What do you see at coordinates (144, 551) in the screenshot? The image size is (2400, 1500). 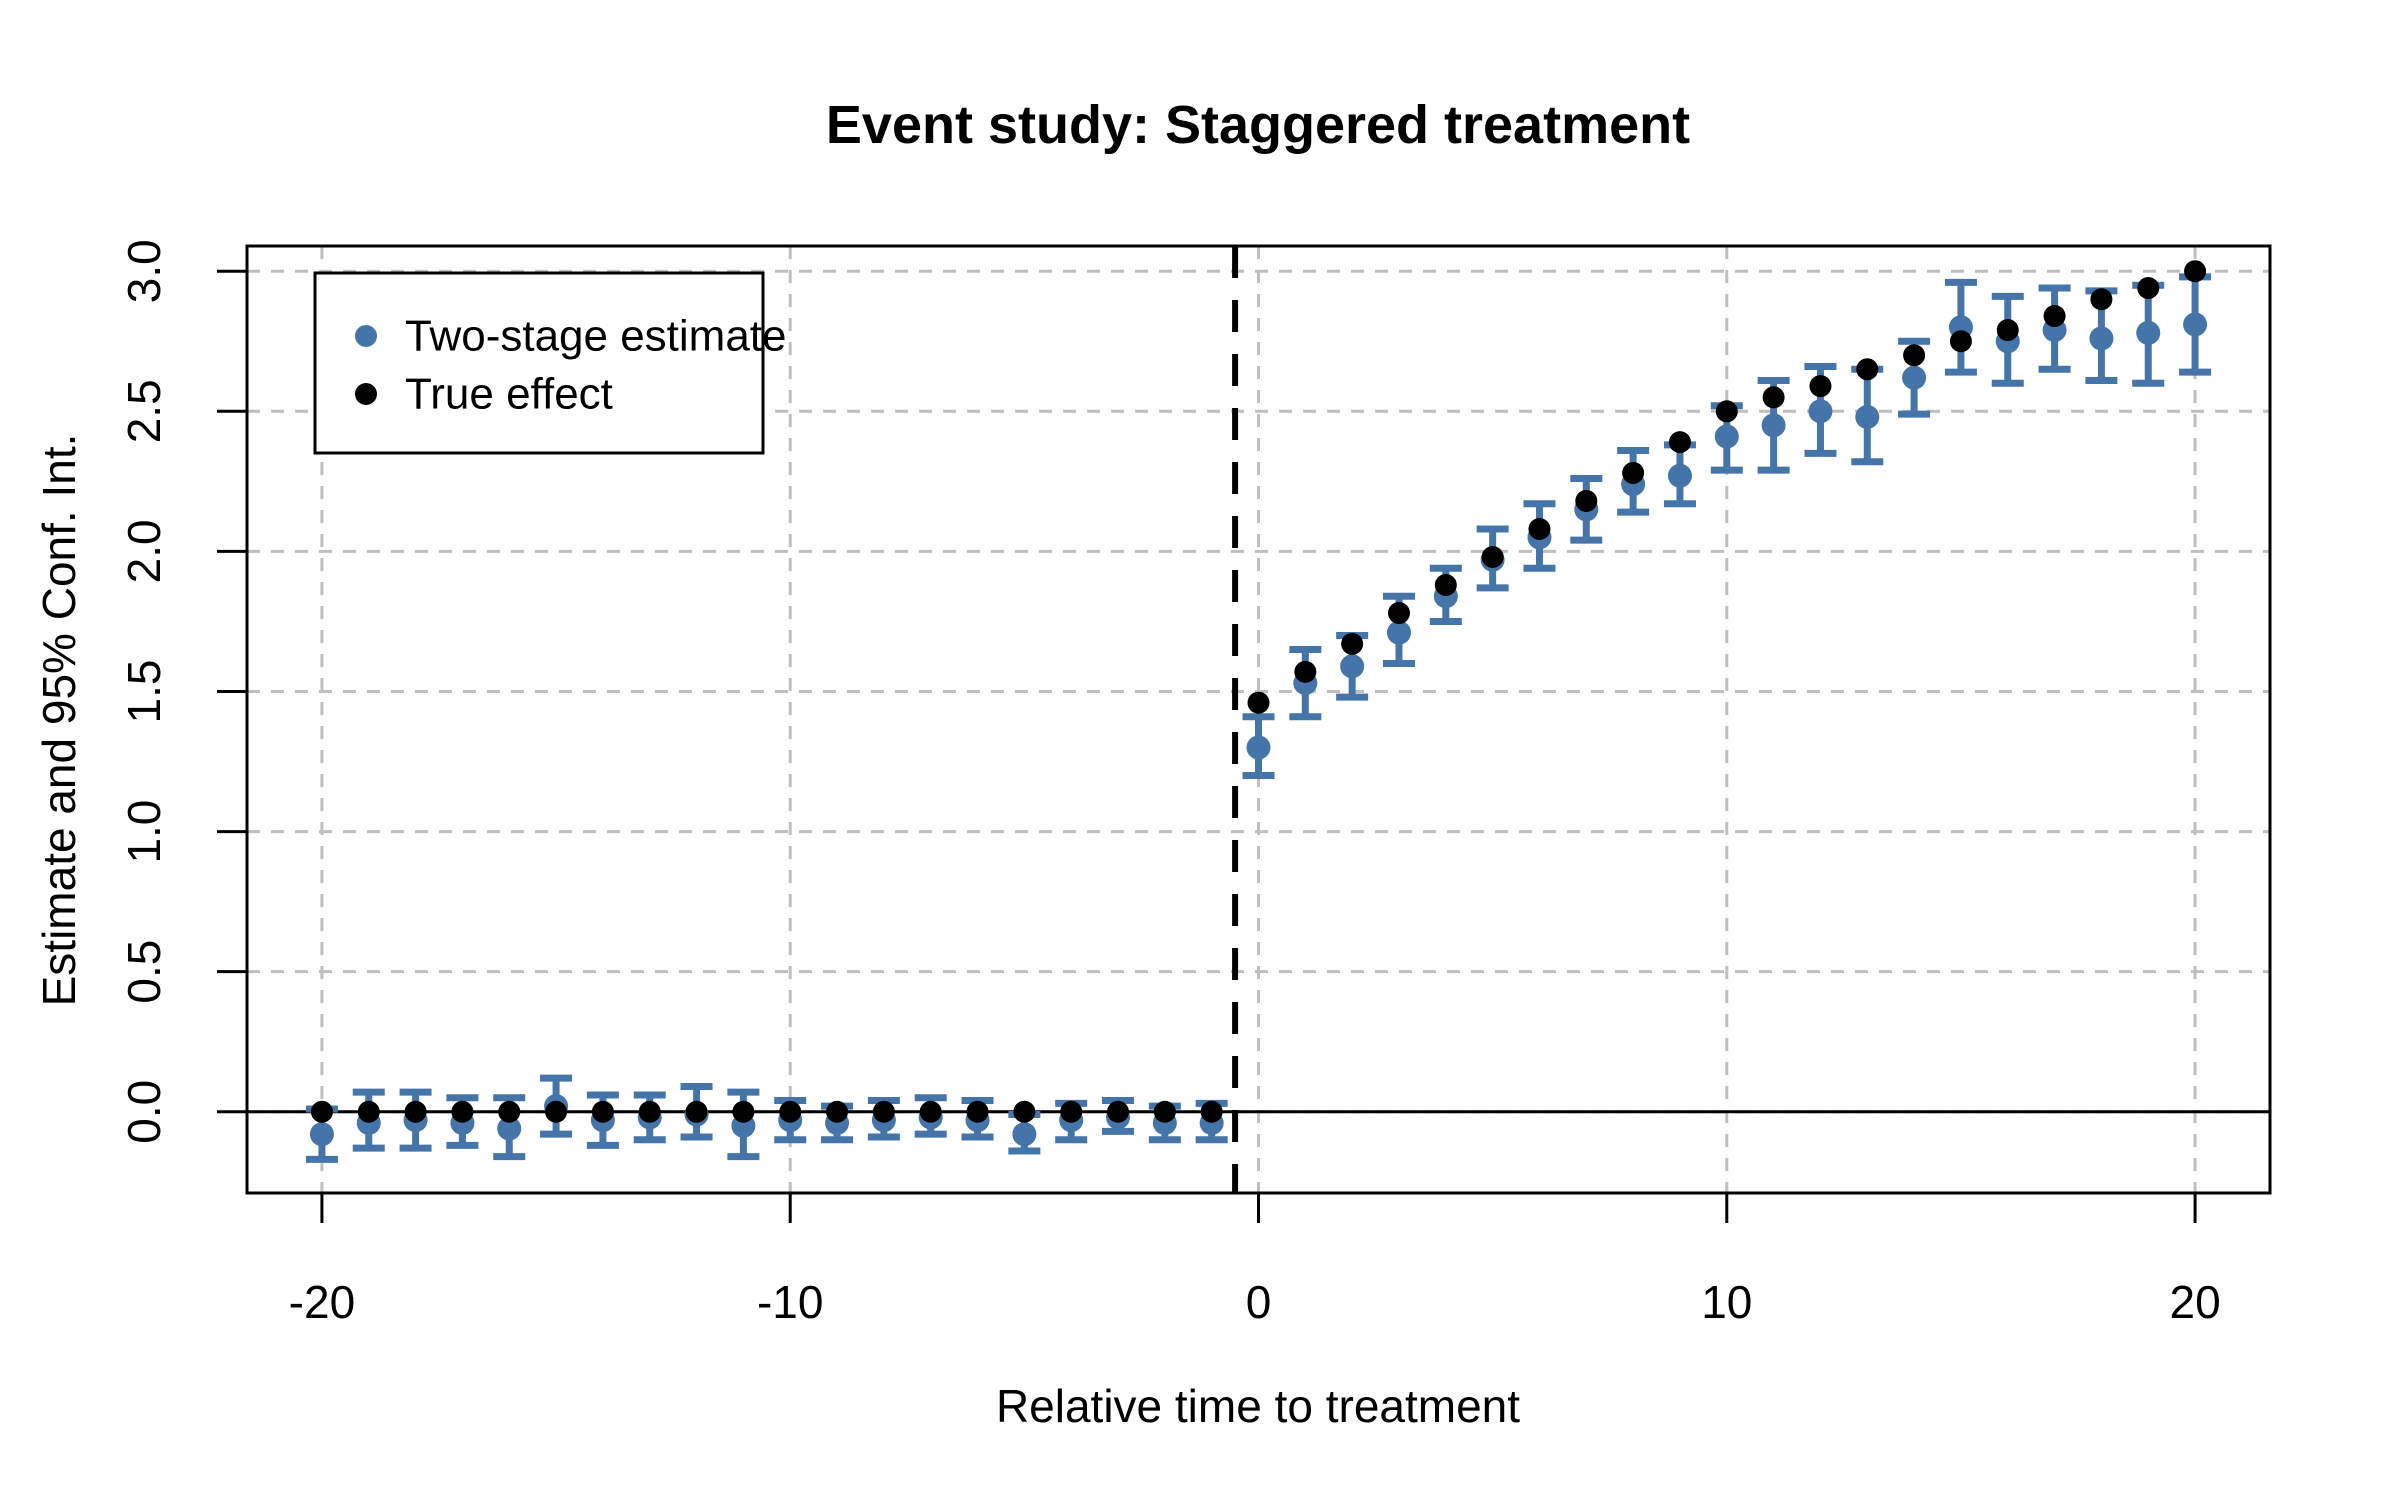 I see `y-tick-label: 2.0` at bounding box center [144, 551].